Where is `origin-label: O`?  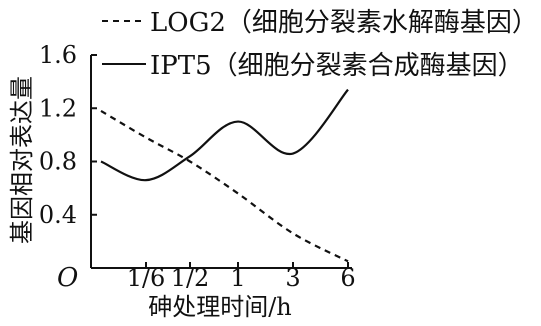
origin-label: O is located at coordinates (67, 278).